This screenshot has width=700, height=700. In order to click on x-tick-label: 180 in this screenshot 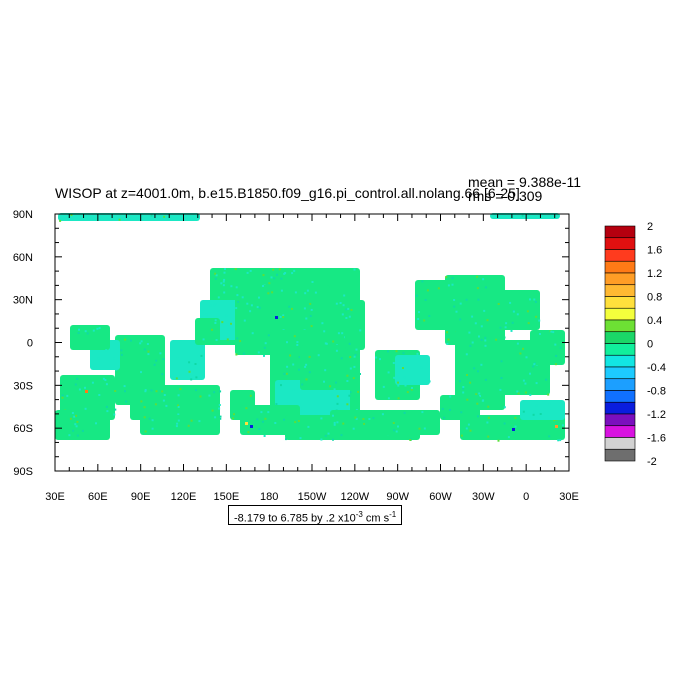, I will do `click(269, 497)`.